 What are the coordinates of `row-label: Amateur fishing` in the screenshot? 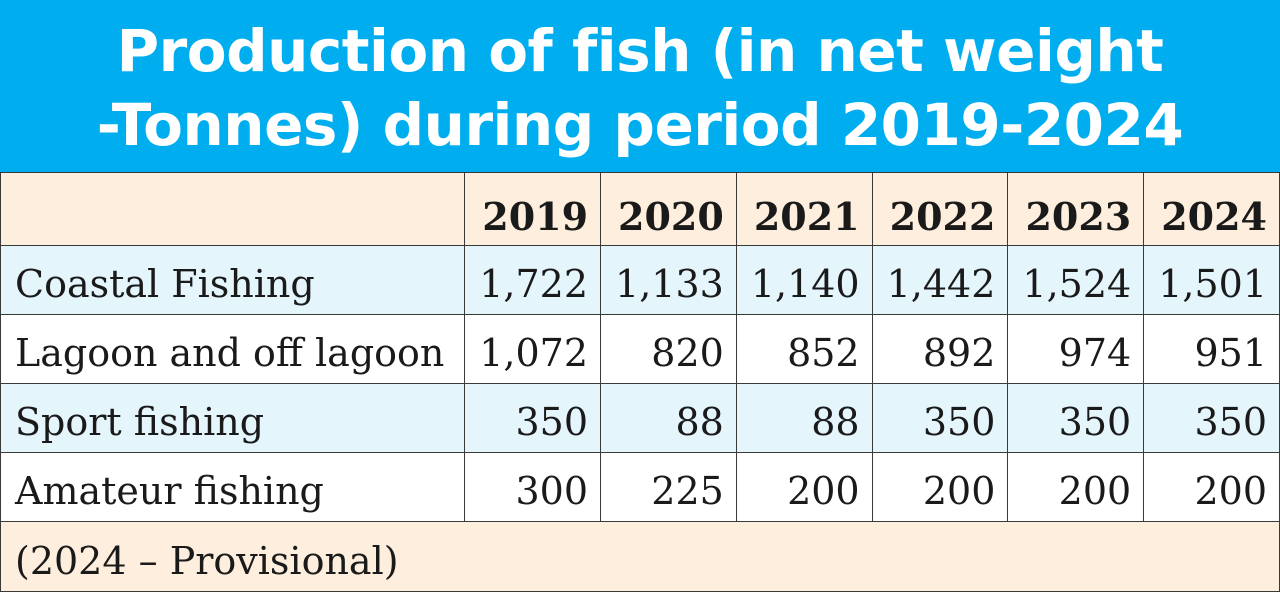 It's located at (233, 487).